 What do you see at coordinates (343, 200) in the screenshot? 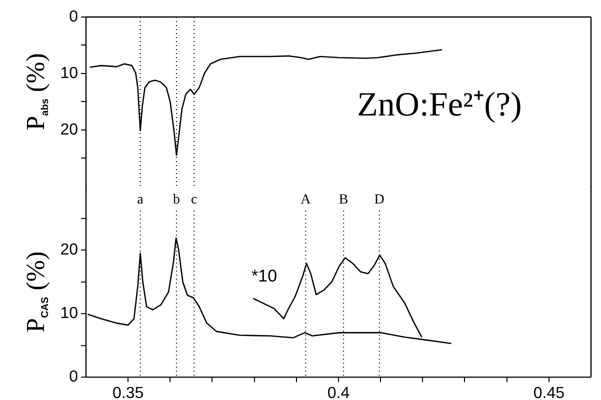
I see `ref-line-label: B` at bounding box center [343, 200].